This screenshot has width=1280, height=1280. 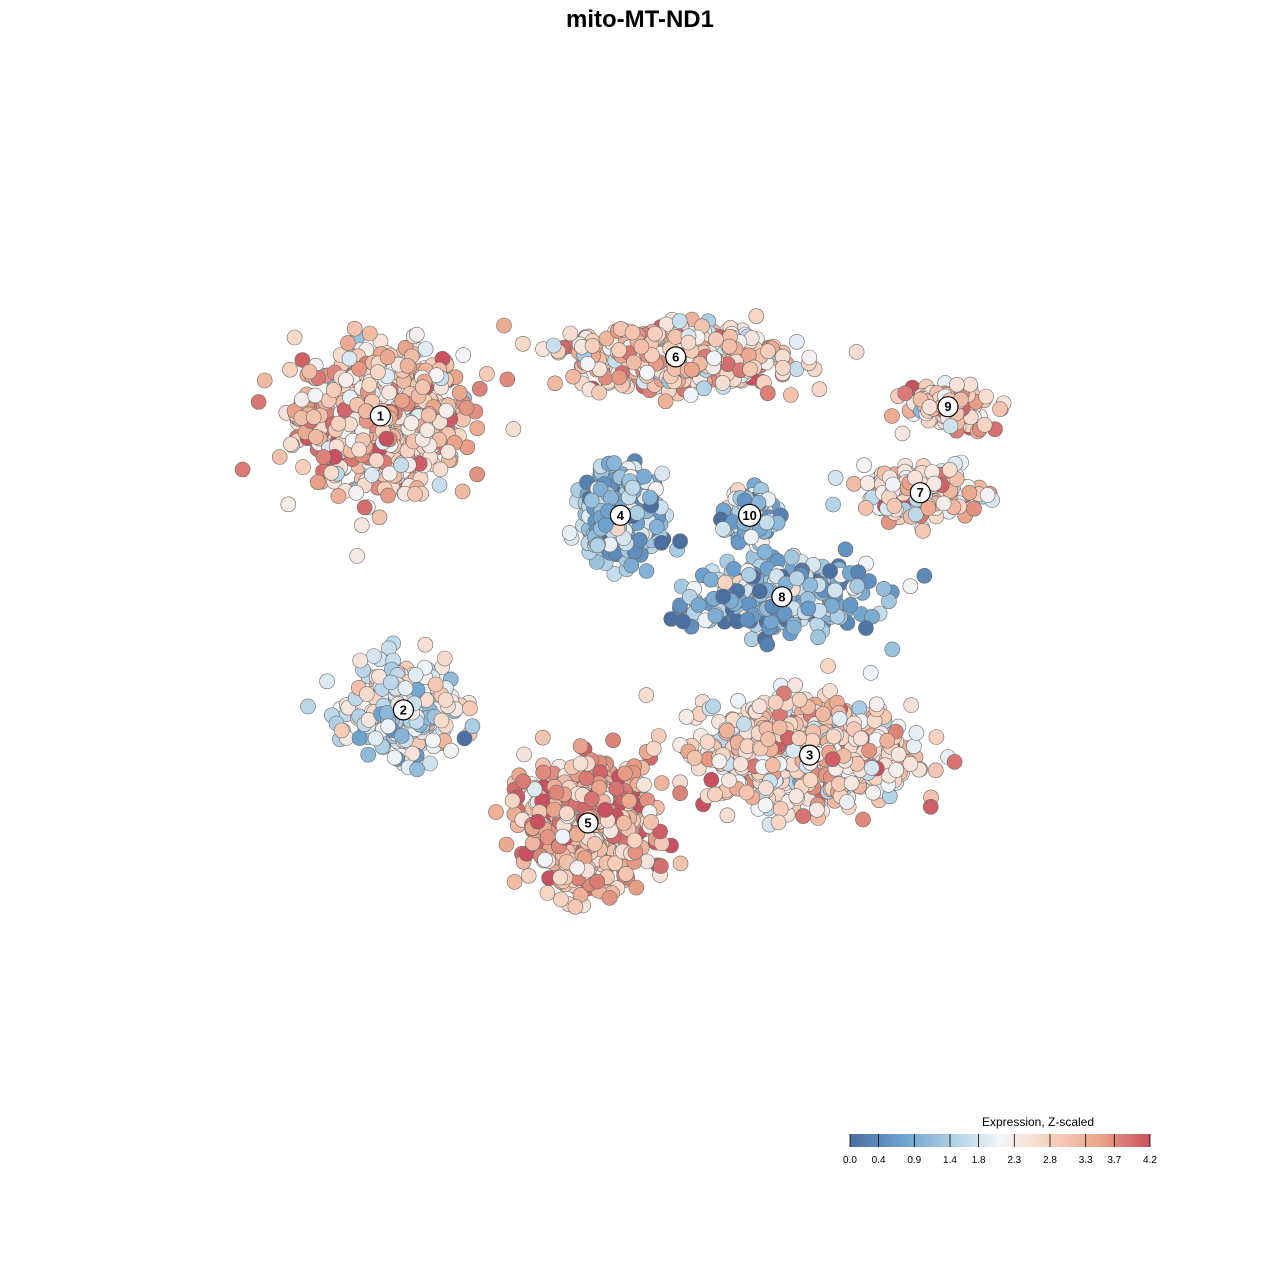 I want to click on cluster-label-text: 9, so click(x=947, y=406).